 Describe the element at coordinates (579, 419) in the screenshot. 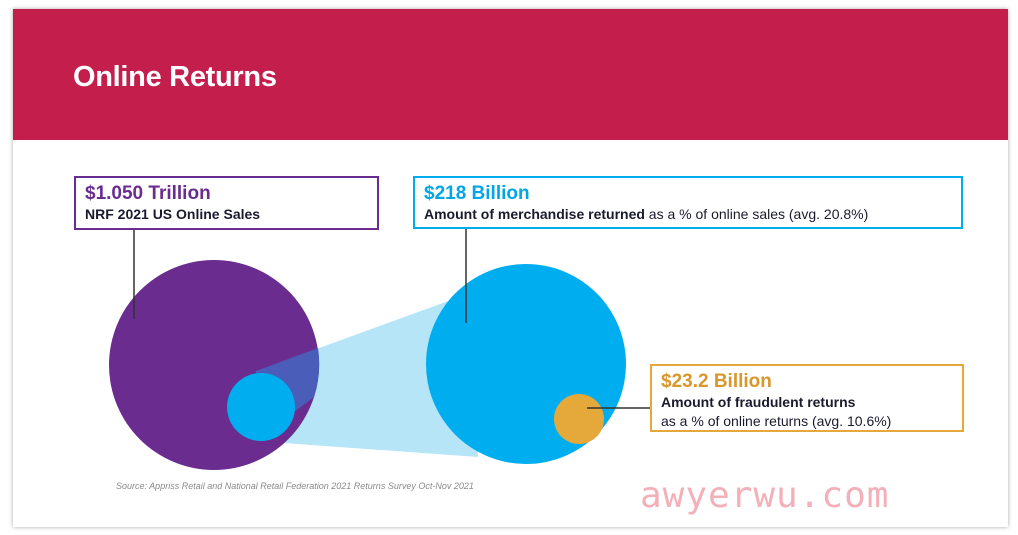

I see `fraudulent-returns-circle` at that location.